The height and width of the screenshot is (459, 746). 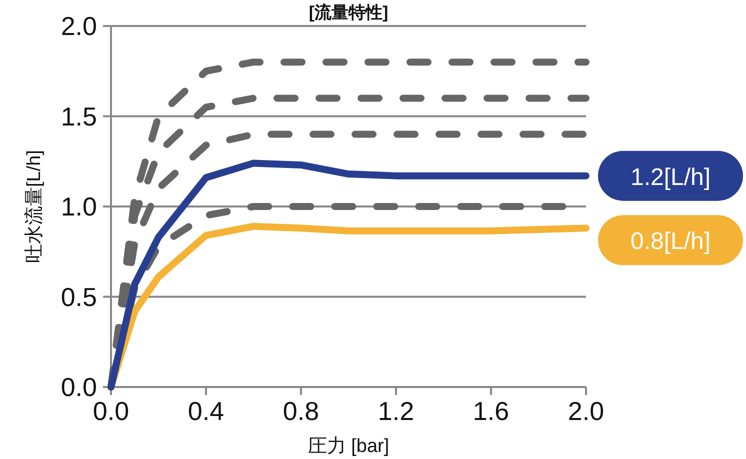 What do you see at coordinates (670, 177) in the screenshot?
I see `series-label: 1.2[L/h]` at bounding box center [670, 177].